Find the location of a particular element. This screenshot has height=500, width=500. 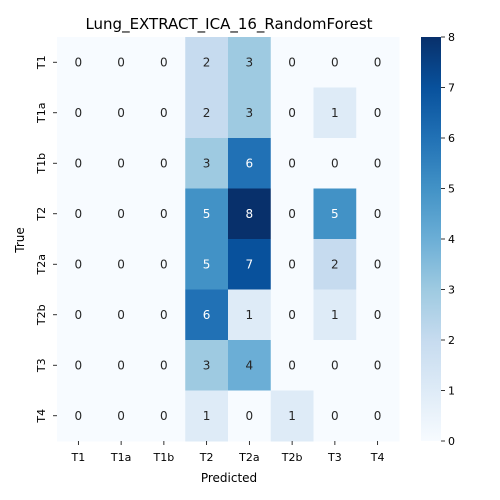

x-axis-label: Predicted is located at coordinates (229, 478).